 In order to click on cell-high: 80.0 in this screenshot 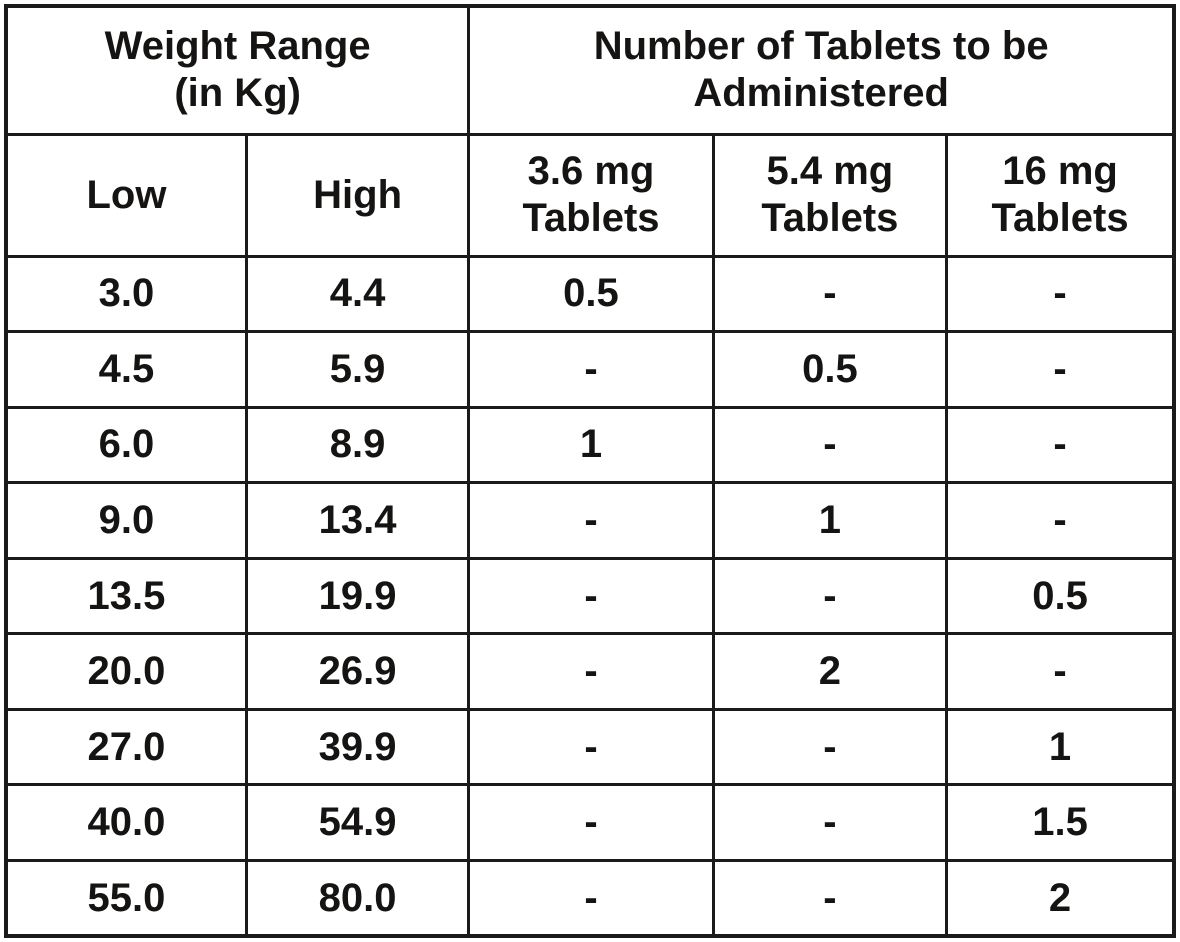, I will do `click(357, 898)`.